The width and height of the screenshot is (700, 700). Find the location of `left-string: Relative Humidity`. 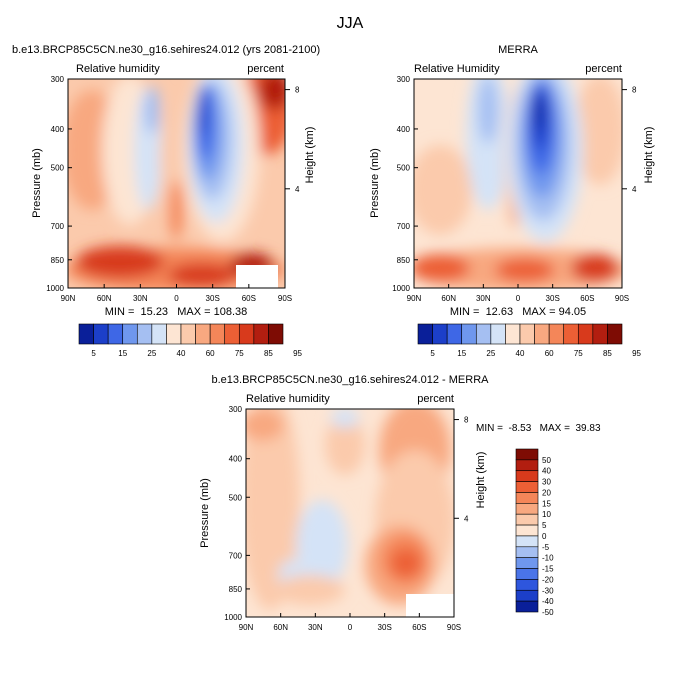

left-string: Relative Humidity is located at coordinates (457, 69).